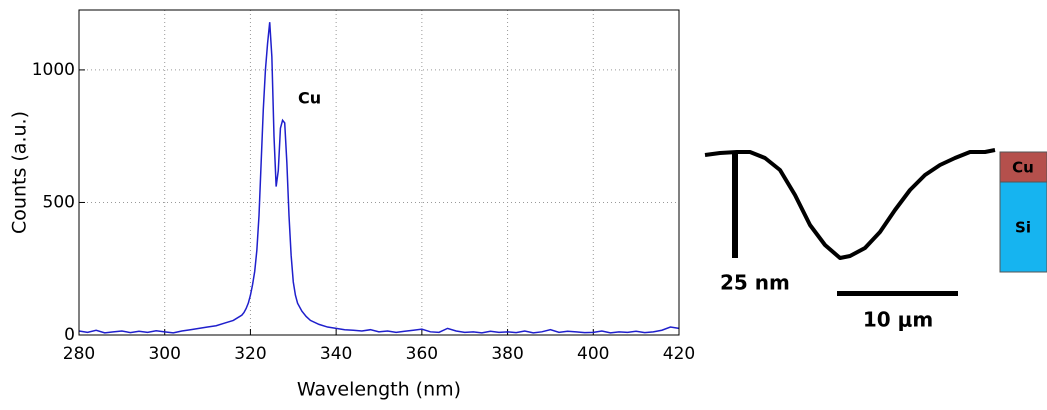  What do you see at coordinates (336, 354) in the screenshot?
I see `x-tick-label: 340` at bounding box center [336, 354].